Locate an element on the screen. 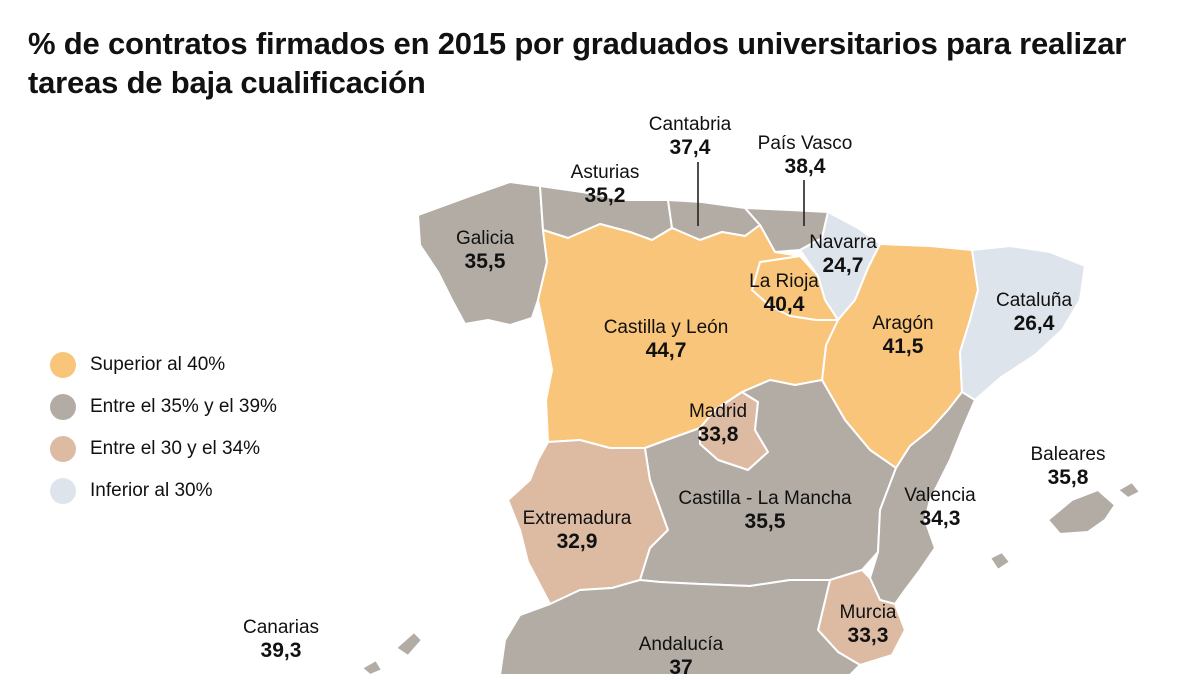 This screenshot has height=680, width=1200. legend-item-inferior: Inferior al 30% is located at coordinates (163, 491).